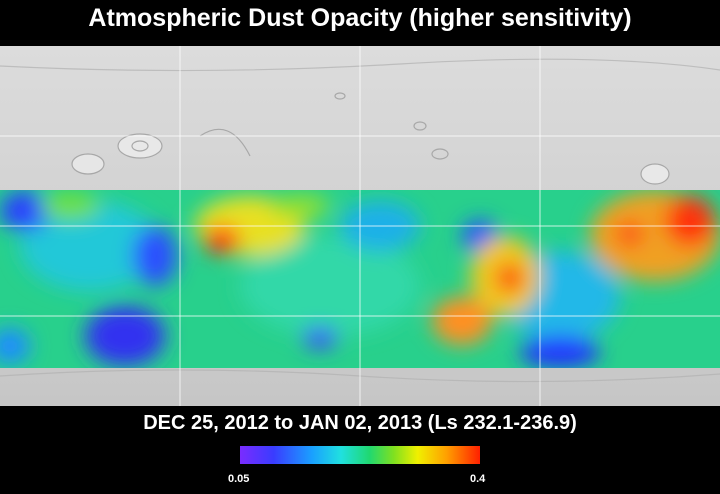 This screenshot has height=494, width=720. Describe the element at coordinates (360, 455) in the screenshot. I see `colorbar` at that location.